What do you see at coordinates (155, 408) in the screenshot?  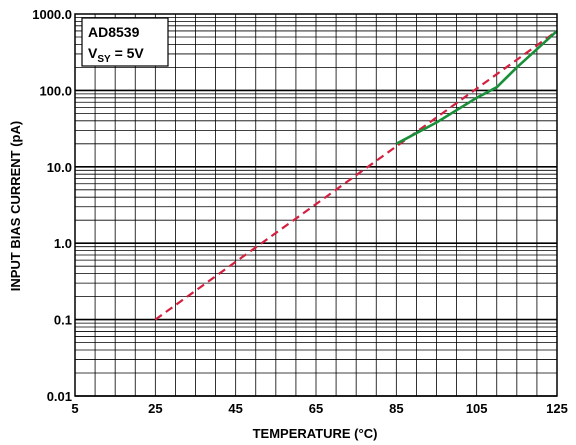 I see `x-tick-label: 25` at bounding box center [155, 408].